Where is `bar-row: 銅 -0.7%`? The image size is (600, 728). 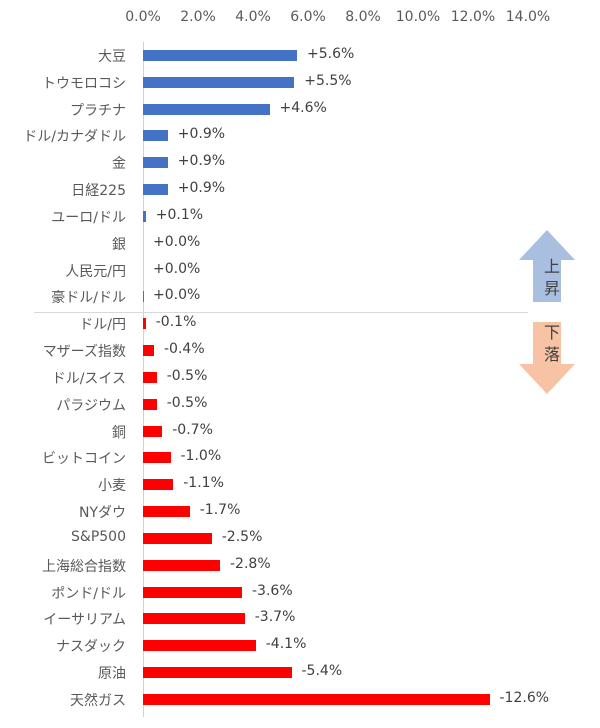 bar-row: 銅 -0.7% is located at coordinates (300, 432).